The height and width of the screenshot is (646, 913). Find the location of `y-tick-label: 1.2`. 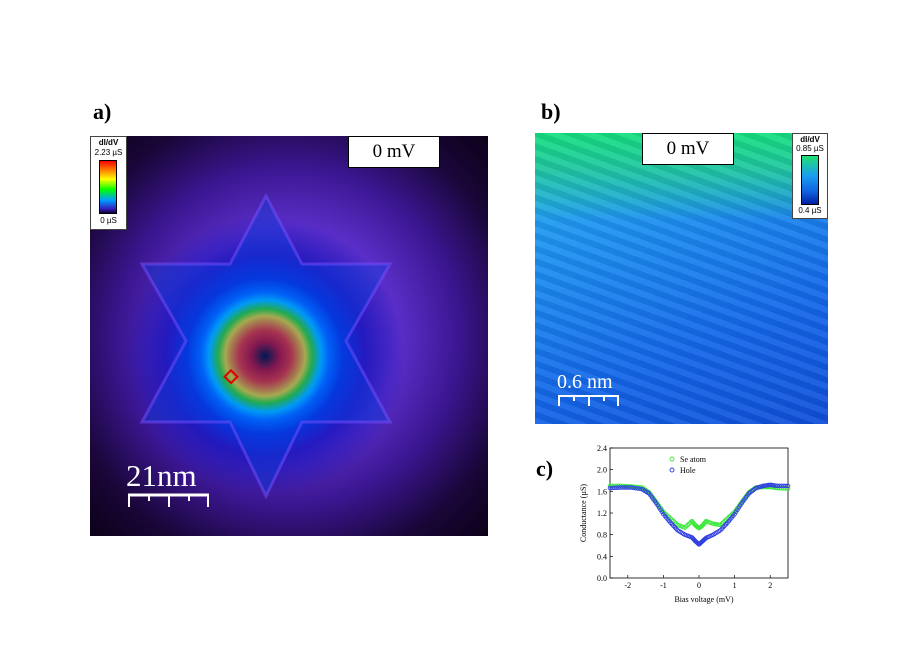

y-tick-label: 1.2 is located at coordinates (602, 513).